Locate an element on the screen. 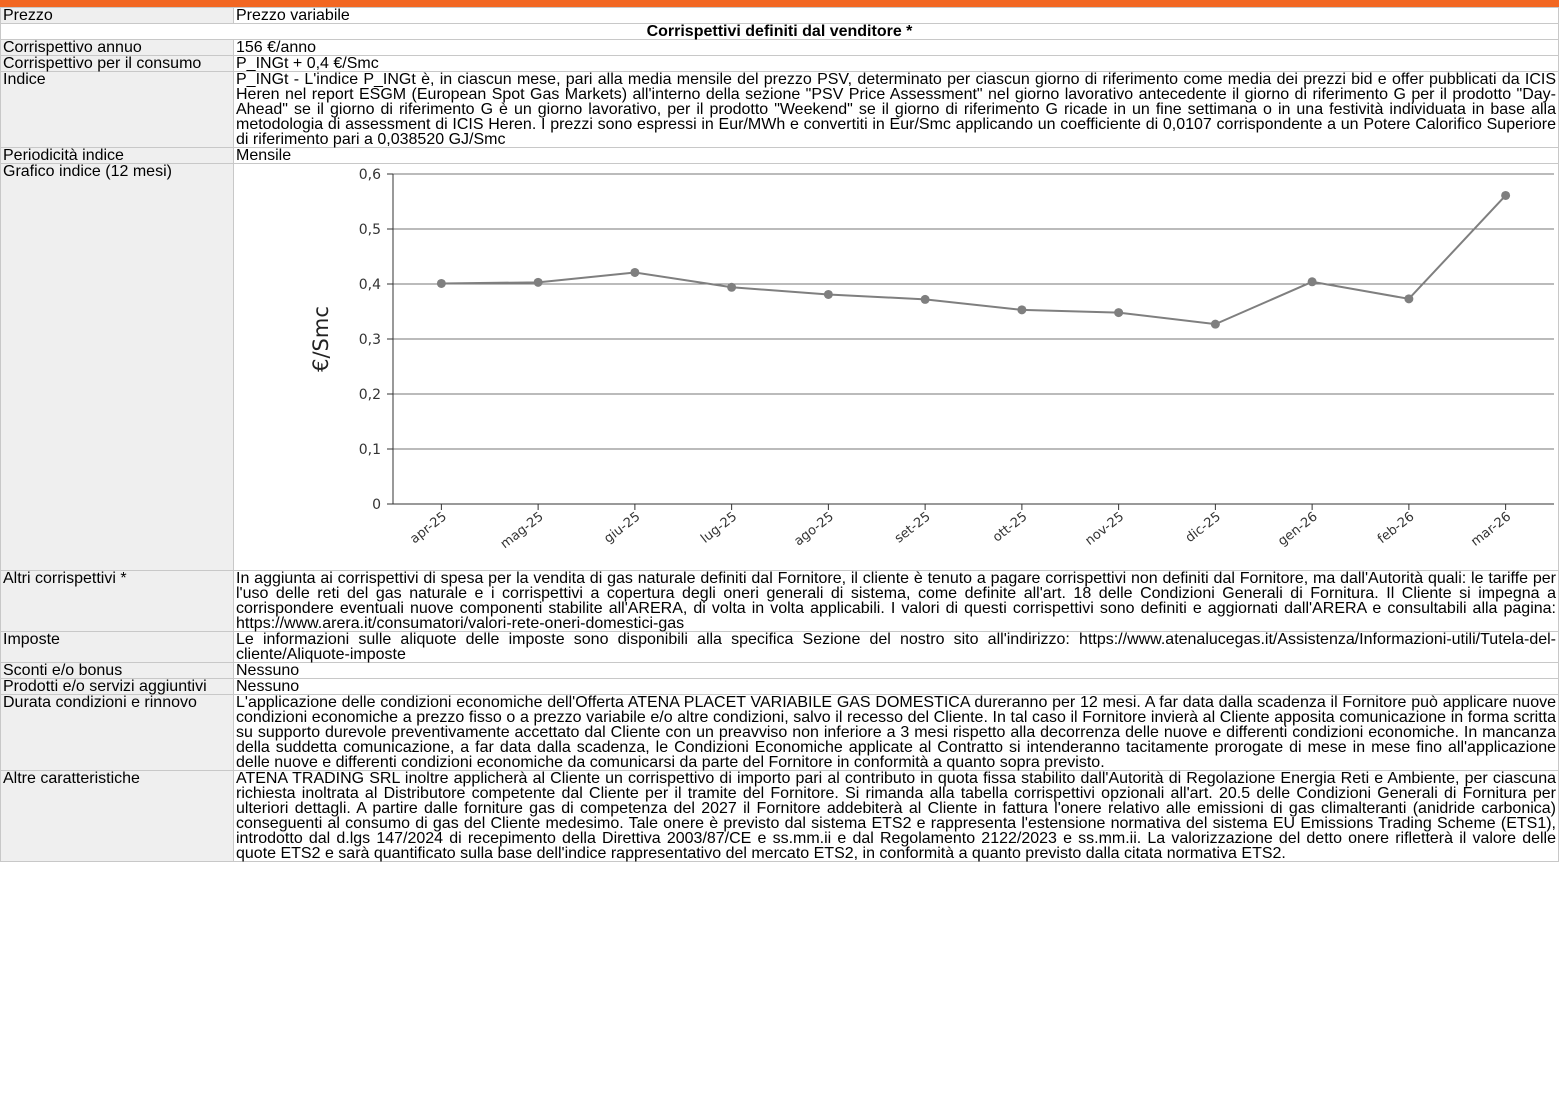 The image size is (1559, 1097). y-axis-label: €/Smc is located at coordinates (321, 339).